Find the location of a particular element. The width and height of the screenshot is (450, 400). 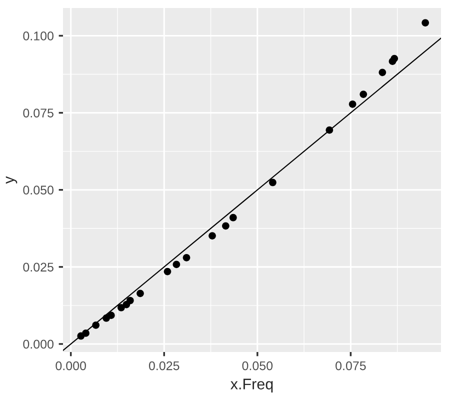

x-axis-title: x.Freq is located at coordinates (251, 385).